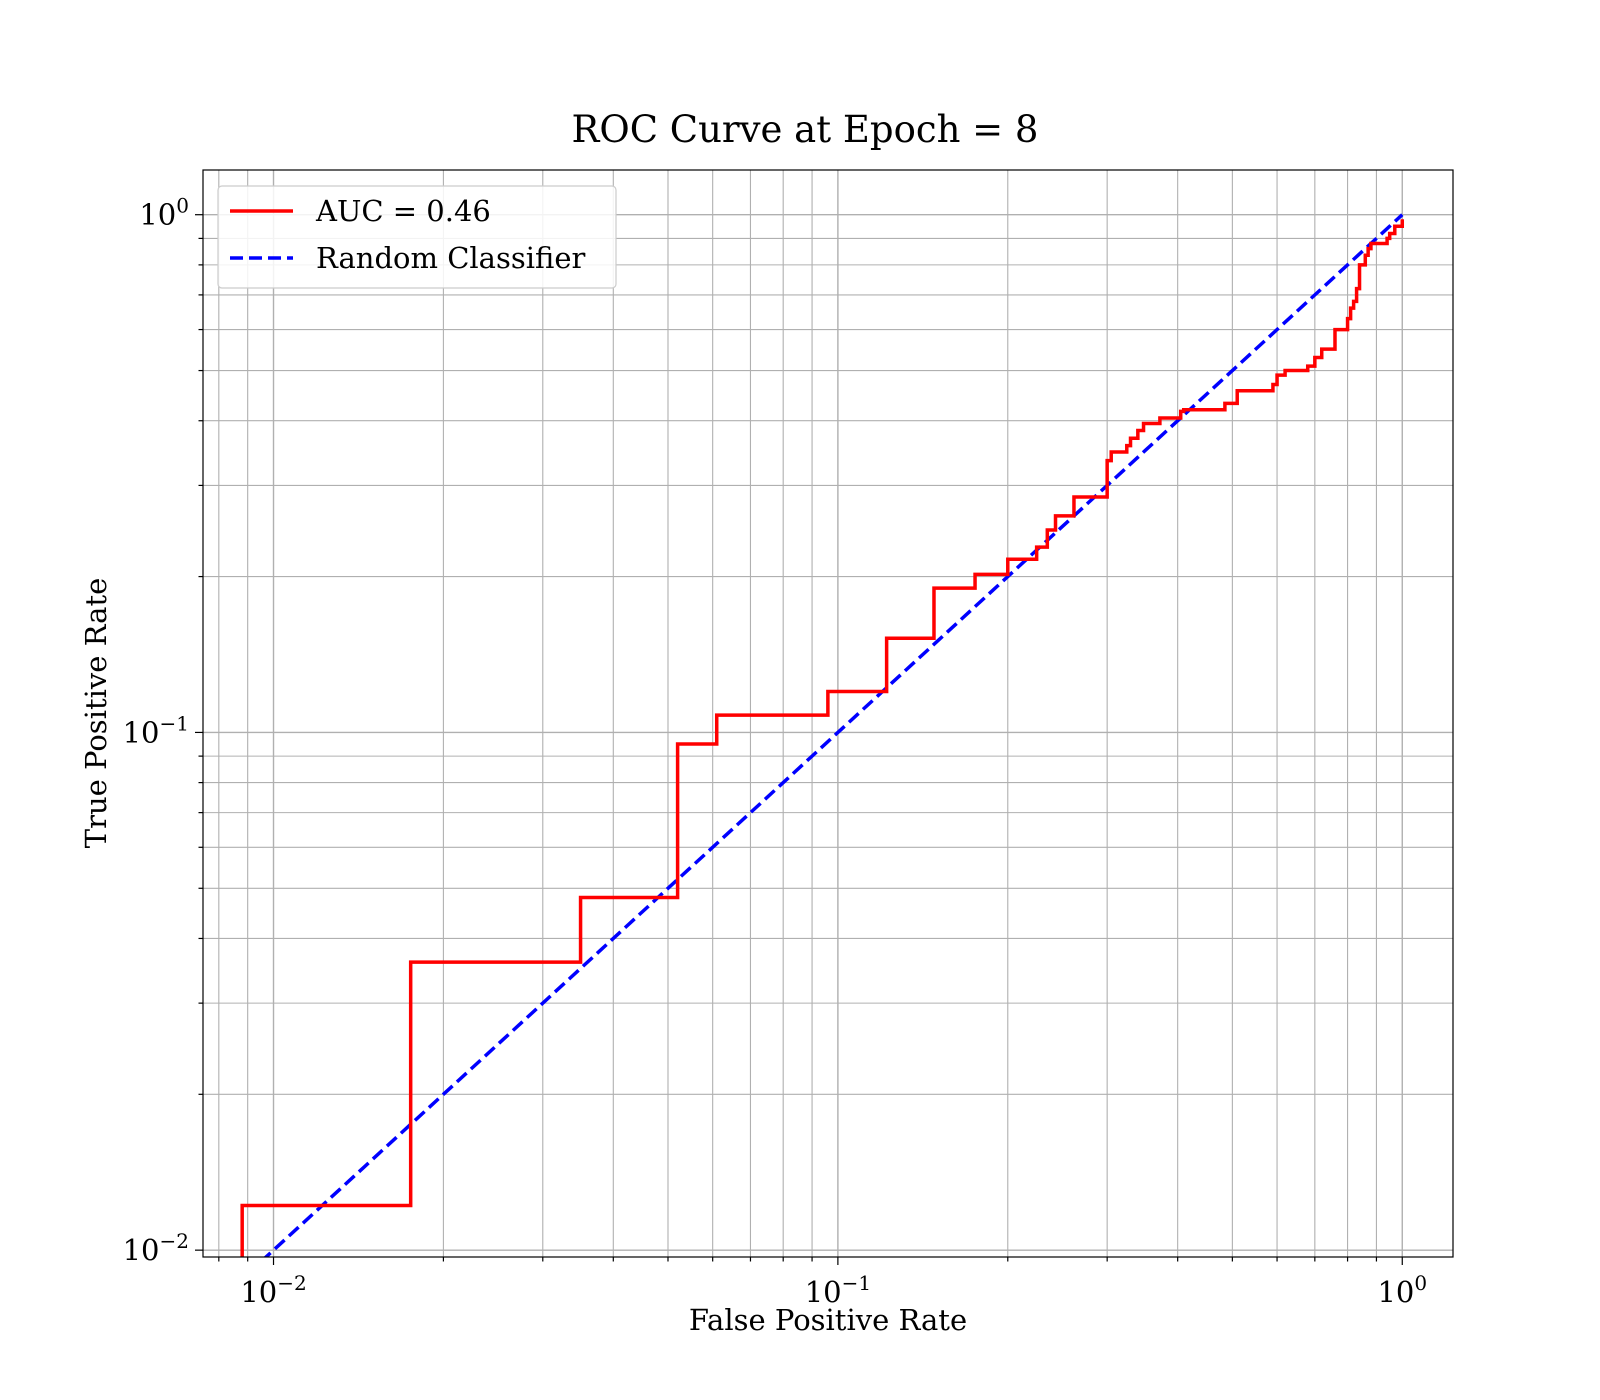 The height and width of the screenshot is (1400, 1600). Describe the element at coordinates (805, 129) in the screenshot. I see `chart-title: ROC Curve at Epoch = 8` at that location.